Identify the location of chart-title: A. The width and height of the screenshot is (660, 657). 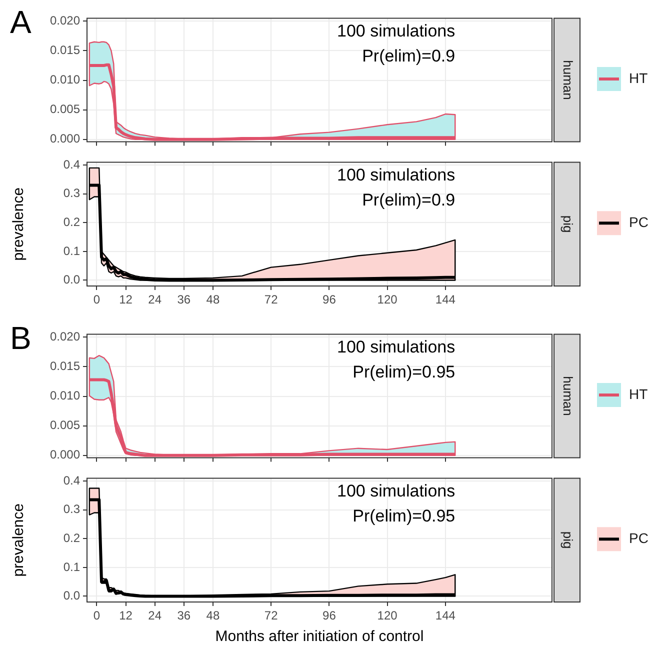
(21, 22).